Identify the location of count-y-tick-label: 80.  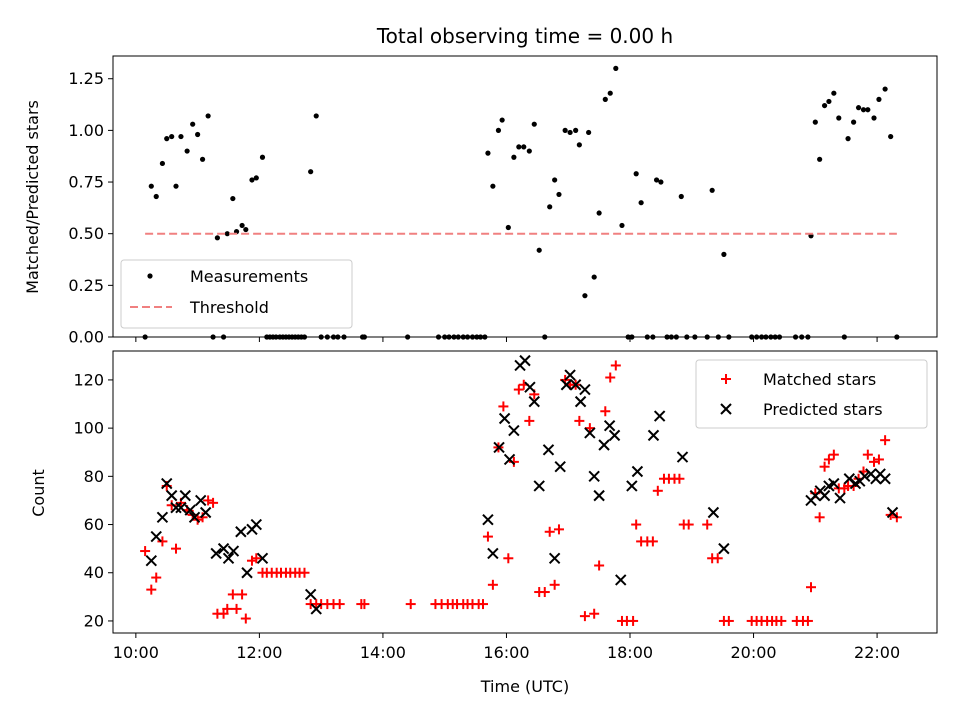
(94, 476).